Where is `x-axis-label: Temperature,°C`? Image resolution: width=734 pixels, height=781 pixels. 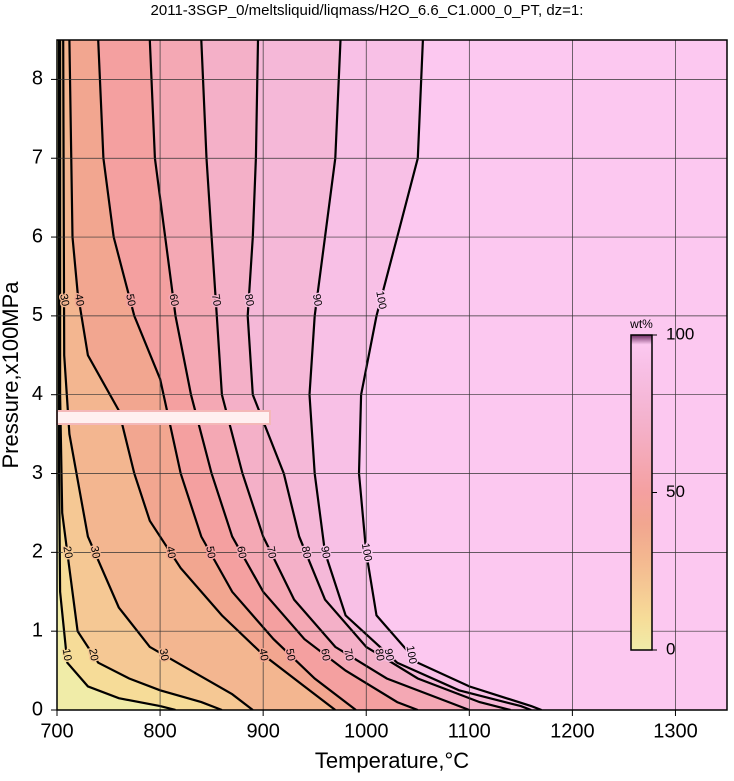 x-axis-label: Temperature,°C is located at coordinates (392, 760).